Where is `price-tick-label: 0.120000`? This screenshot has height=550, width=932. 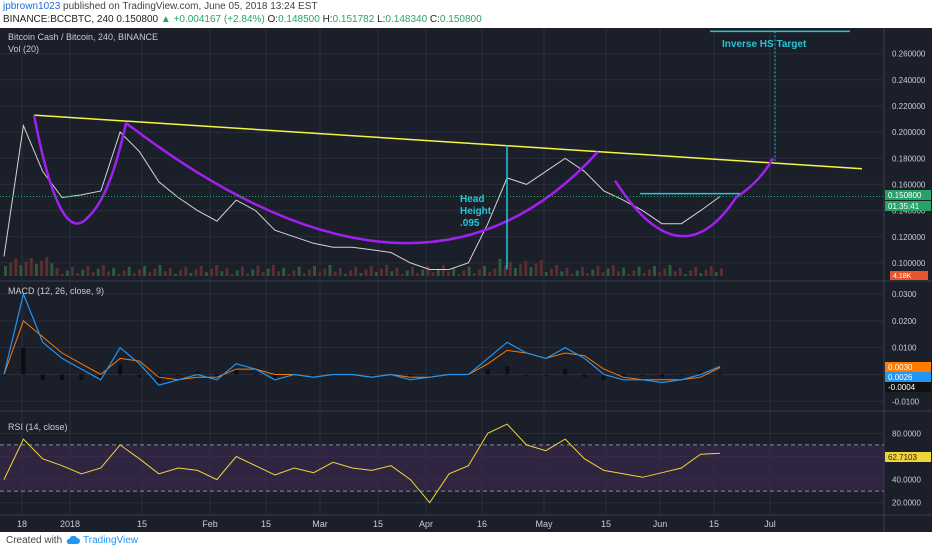
price-tick-label: 0.120000 is located at coordinates (909, 237).